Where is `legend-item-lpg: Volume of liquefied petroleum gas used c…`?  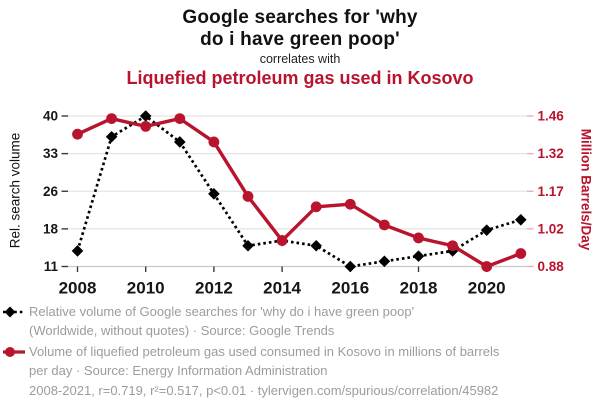 legend-item-lpg: Volume of liquefied petroleum gas used c… is located at coordinates (300, 361).